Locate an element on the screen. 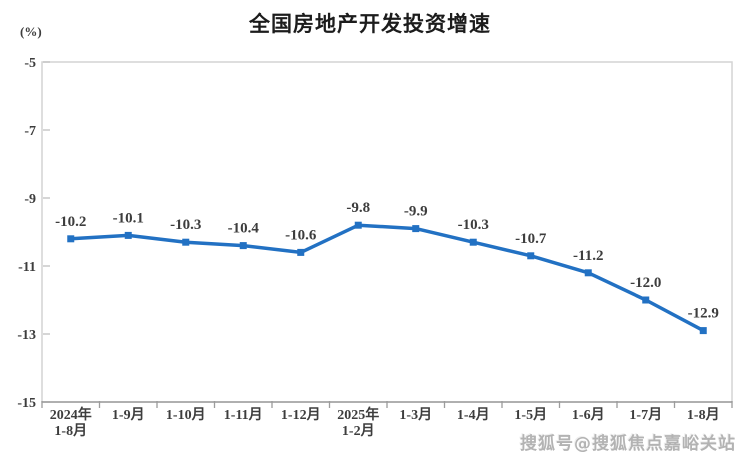  data-point-label: -10.4 is located at coordinates (244, 229).